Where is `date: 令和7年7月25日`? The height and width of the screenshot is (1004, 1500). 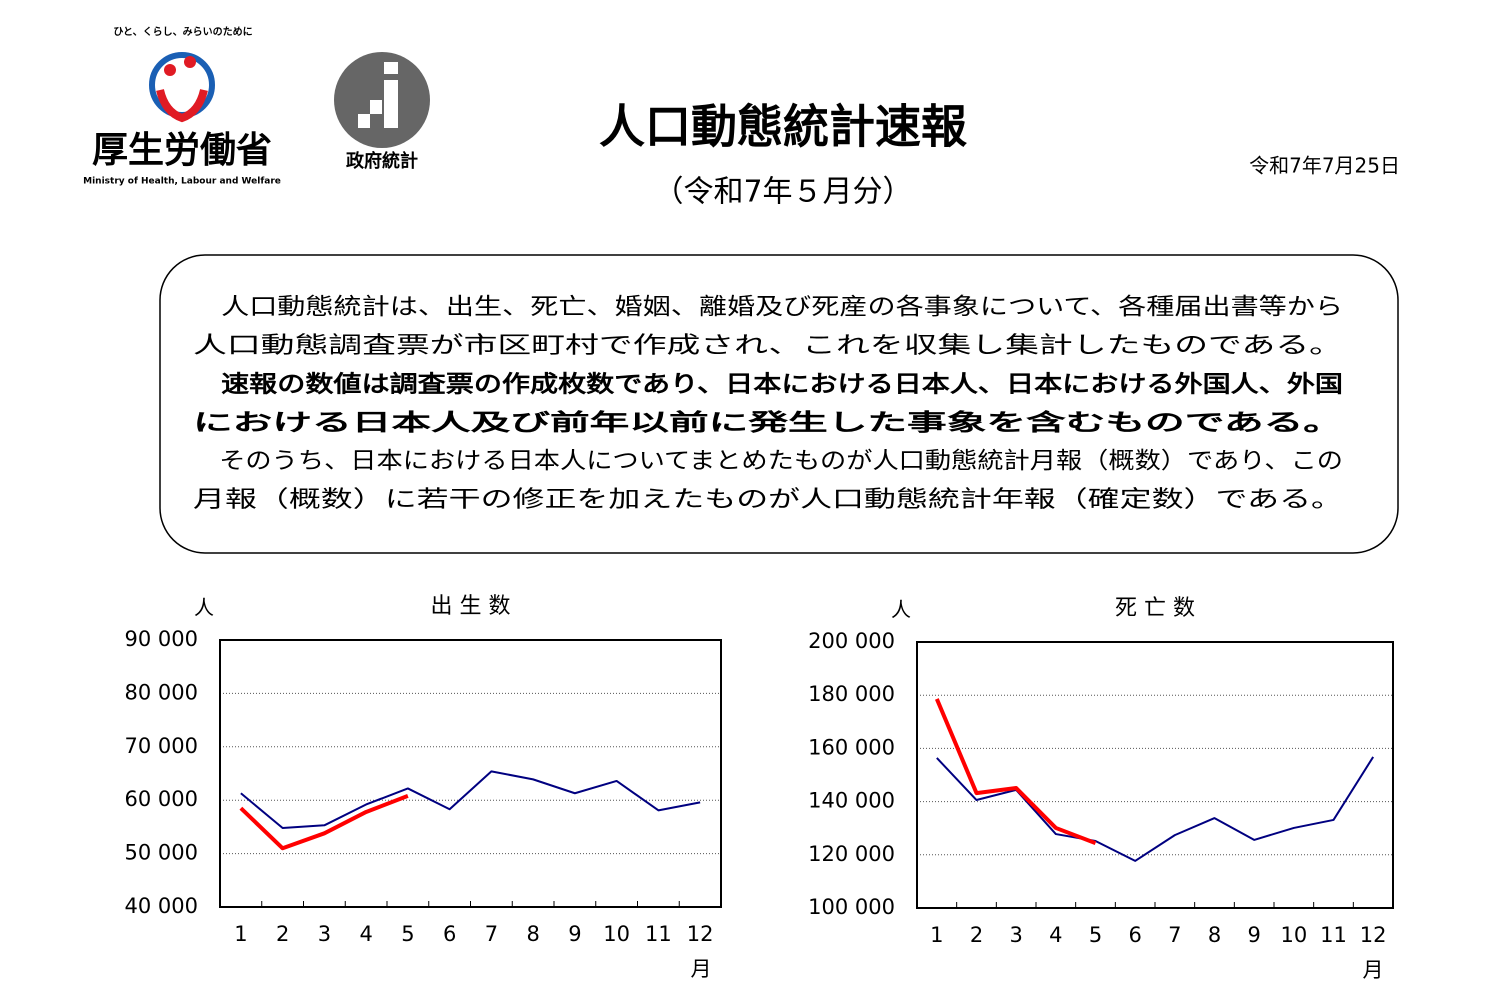 date: 令和7年7月25日 is located at coordinates (1324, 166).